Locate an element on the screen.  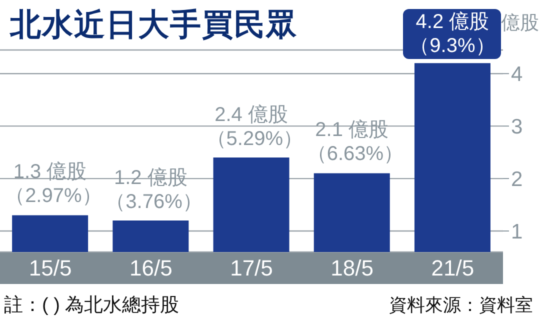
data-label: 2.4 億股（5.29%） is located at coordinates (254, 126).